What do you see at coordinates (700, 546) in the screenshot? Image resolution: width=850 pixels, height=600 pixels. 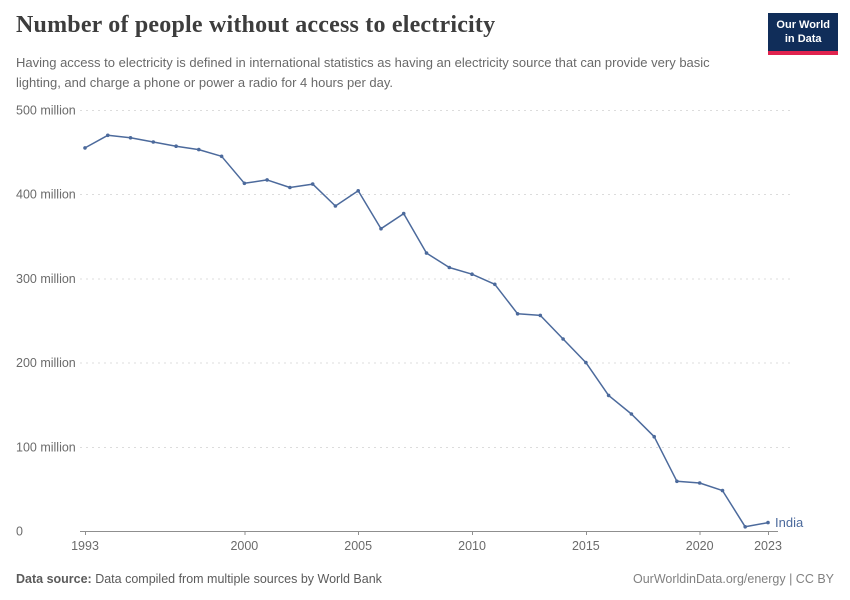 I see `x-tick-label: 2020` at bounding box center [700, 546].